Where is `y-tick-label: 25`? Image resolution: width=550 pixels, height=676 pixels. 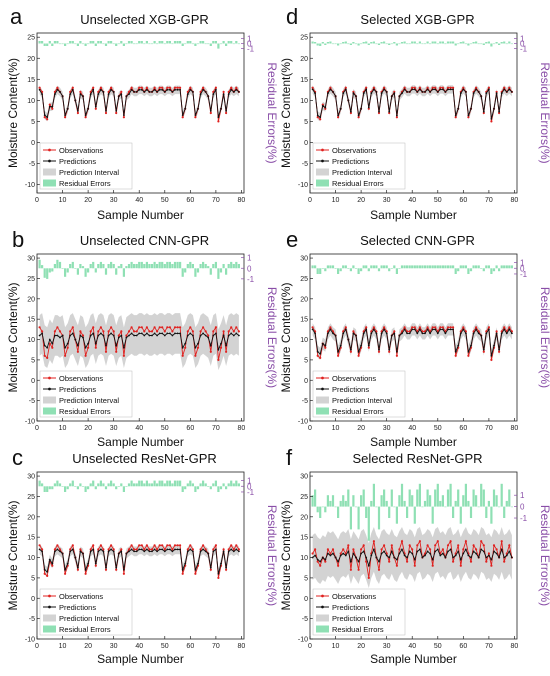 y-tick-label: 25 is located at coordinates (304, 38).